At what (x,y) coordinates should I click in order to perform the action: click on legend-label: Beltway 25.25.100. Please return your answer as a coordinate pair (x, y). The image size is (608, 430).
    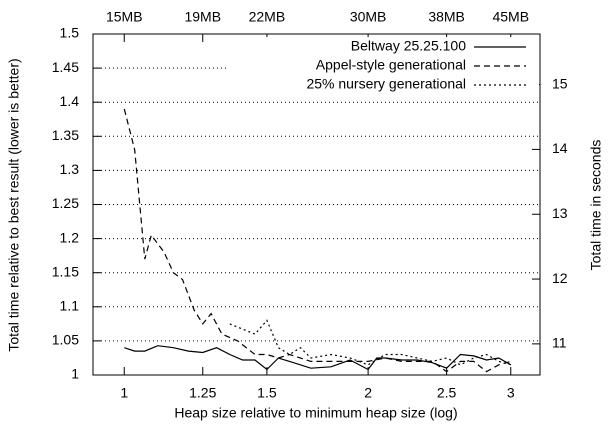
    Looking at the image, I should click on (408, 46).